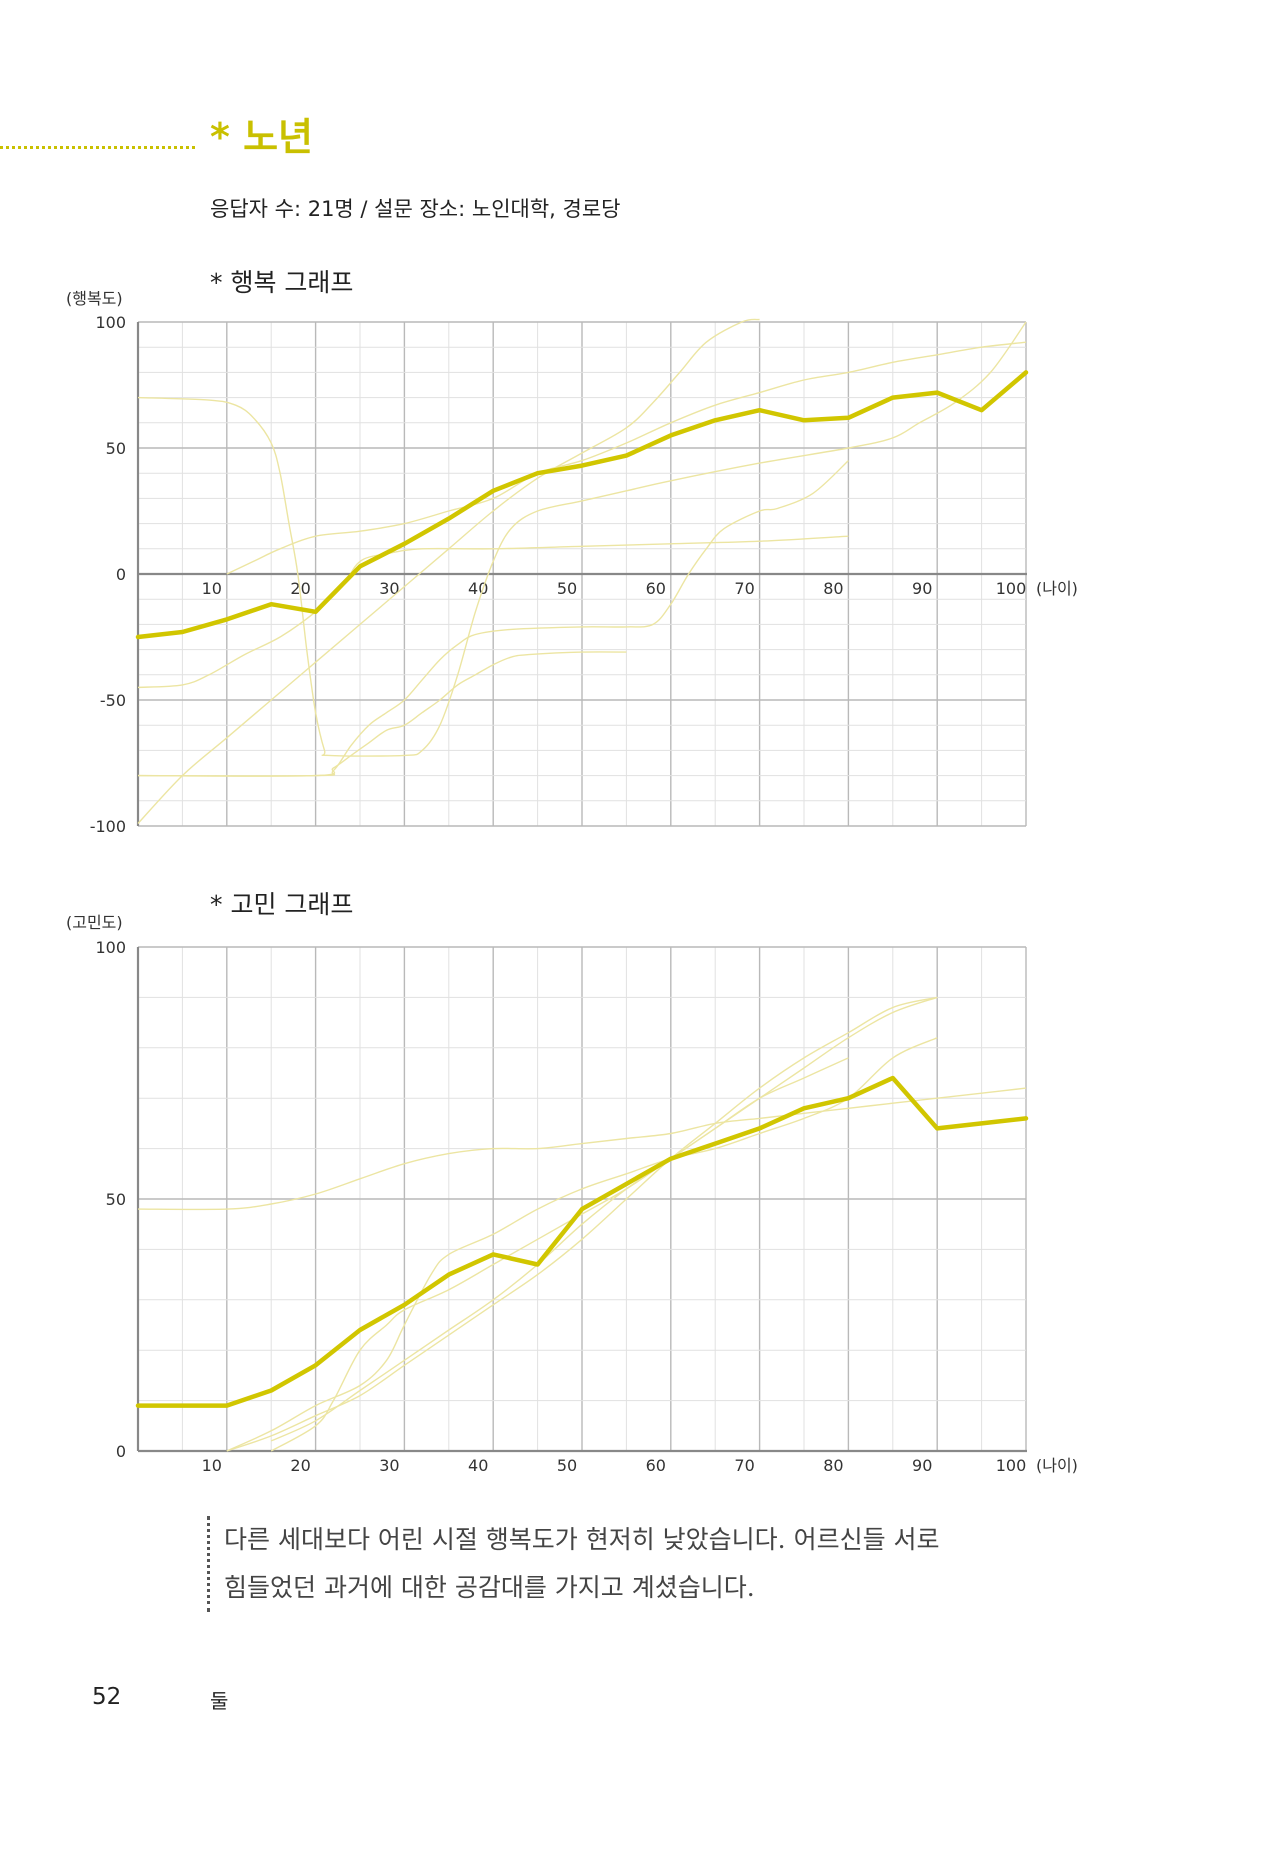 The width and height of the screenshot is (1280, 1861). Describe the element at coordinates (282, 282) in the screenshot. I see `happiness-chart-title: * 행복 그래프` at that location.